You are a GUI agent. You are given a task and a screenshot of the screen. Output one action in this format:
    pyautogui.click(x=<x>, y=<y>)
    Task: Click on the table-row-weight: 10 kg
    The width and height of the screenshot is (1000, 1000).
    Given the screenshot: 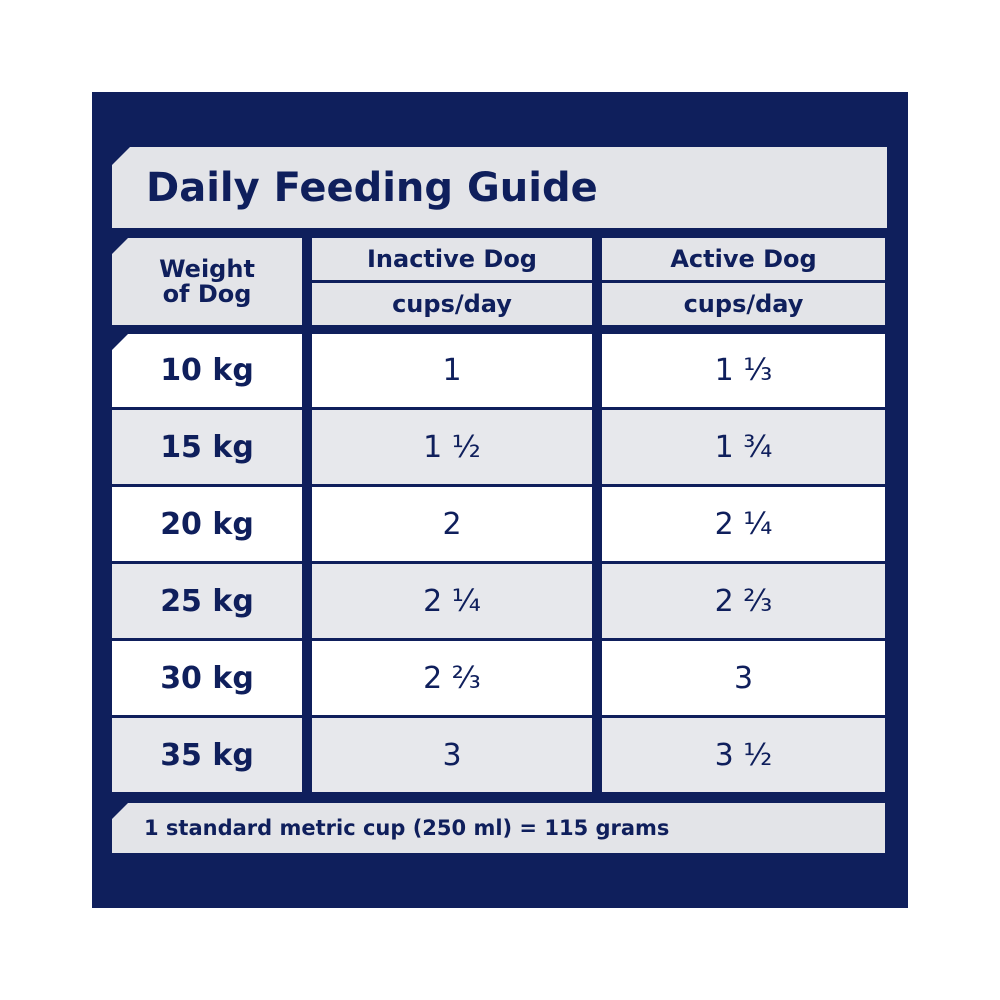 What is the action you would take?
    pyautogui.click(x=207, y=370)
    